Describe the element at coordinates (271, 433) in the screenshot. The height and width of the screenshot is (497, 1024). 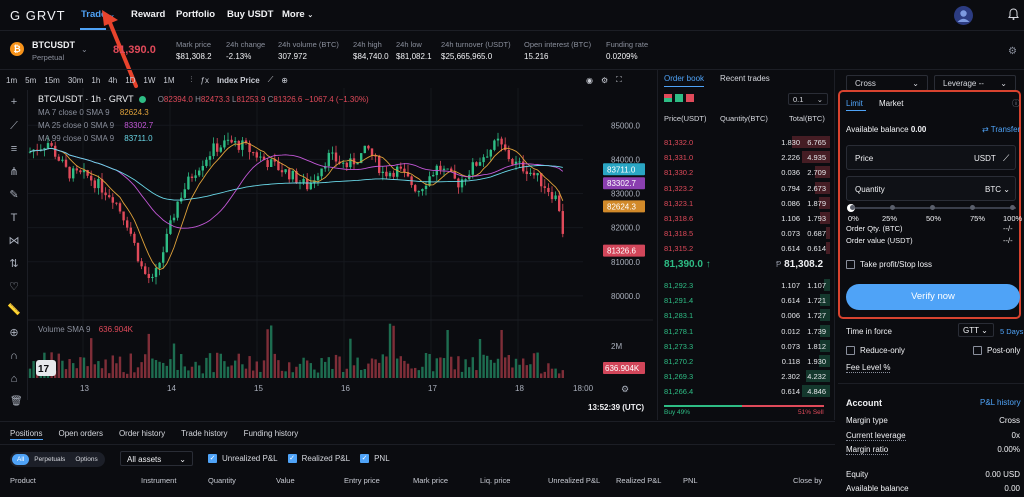
I see `tab-funding-history: Funding history` at that location.